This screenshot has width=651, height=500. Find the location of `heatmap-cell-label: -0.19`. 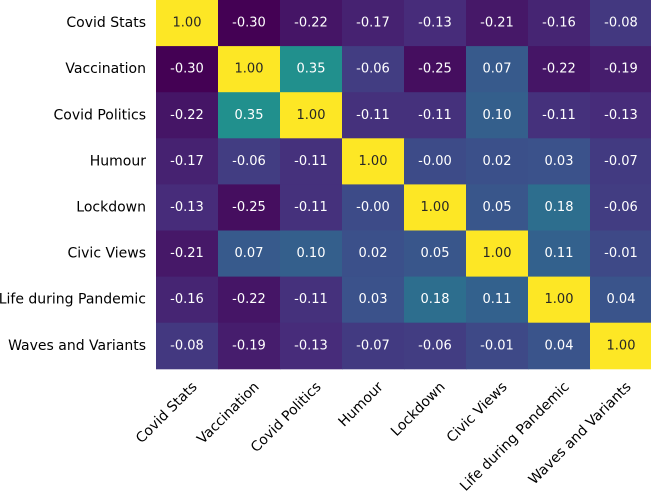

heatmap-cell-label: -0.19 is located at coordinates (249, 345).